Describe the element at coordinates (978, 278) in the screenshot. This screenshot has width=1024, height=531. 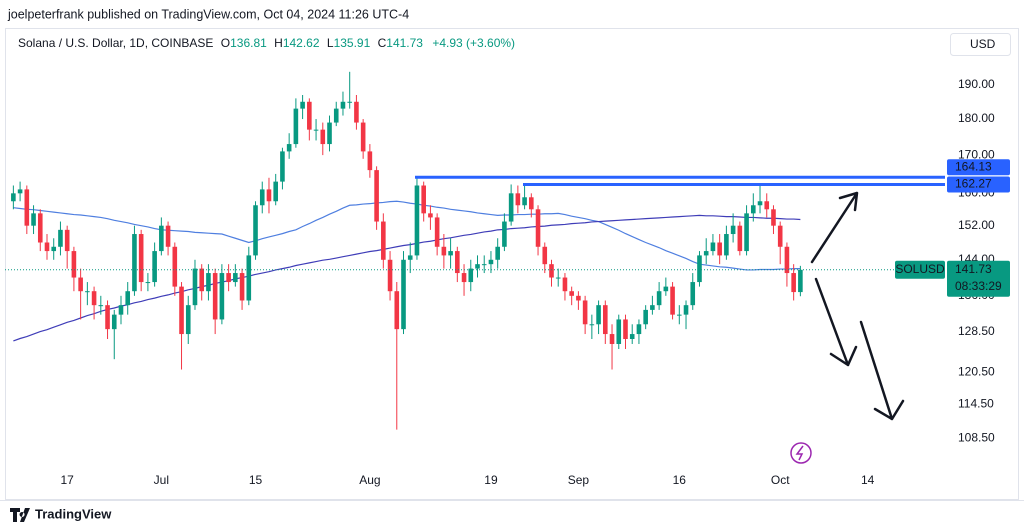
I see `last-price-box` at that location.